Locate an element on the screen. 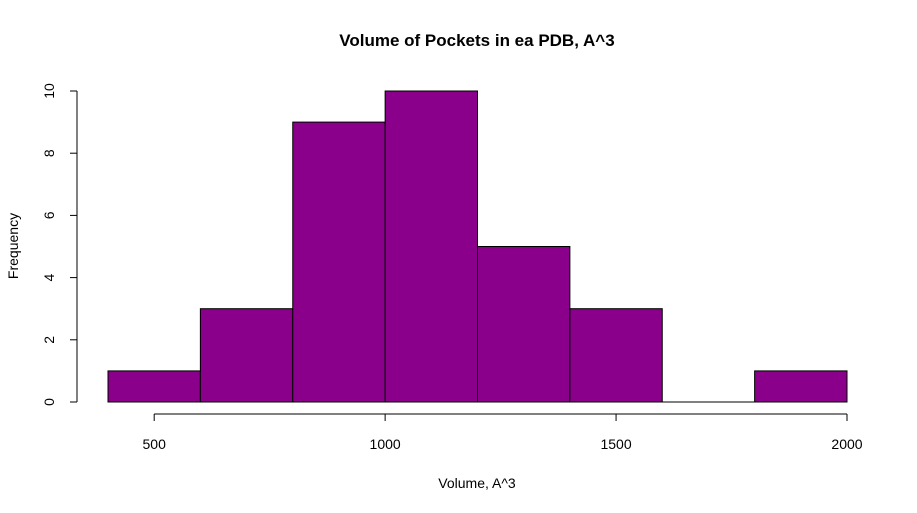 Image resolution: width=917 pixels, height=513 pixels. y-tick-label: 8 is located at coordinates (49, 153).